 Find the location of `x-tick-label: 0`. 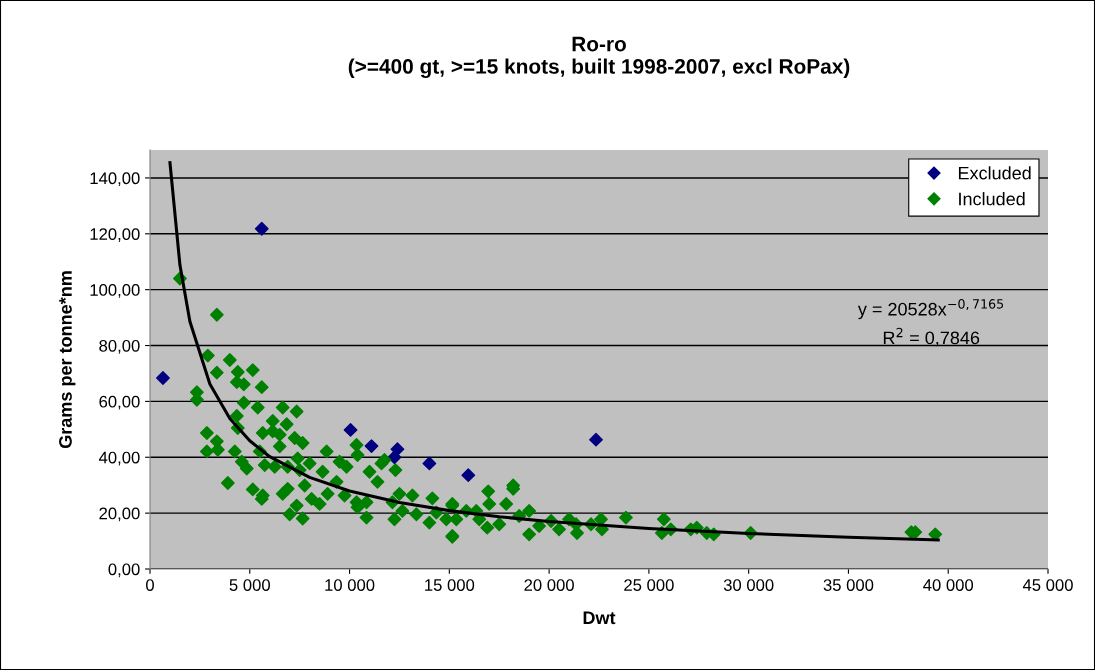

x-tick-label: 0 is located at coordinates (150, 585).